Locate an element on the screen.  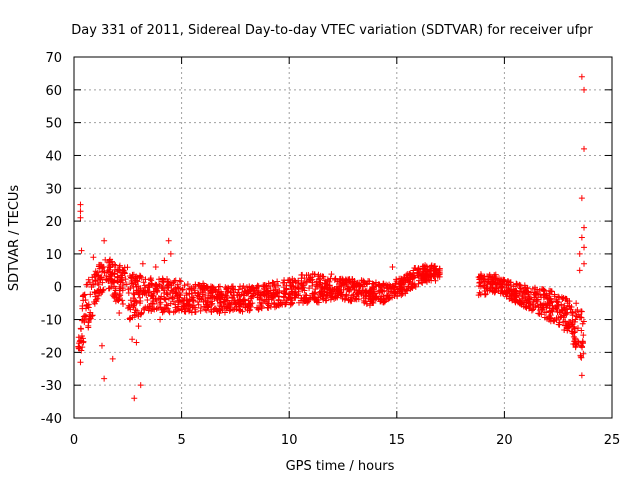
x-tick-label: 20 is located at coordinates (504, 440).